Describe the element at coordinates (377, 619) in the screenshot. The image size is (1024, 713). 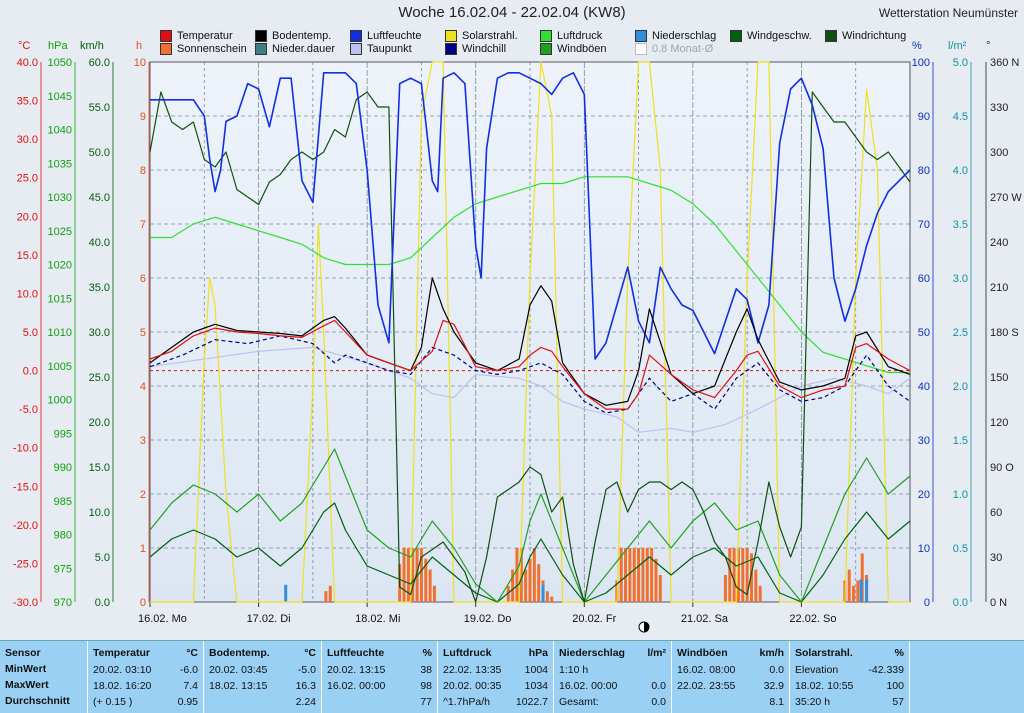
I see `day-label: 18.02. Mi` at that location.